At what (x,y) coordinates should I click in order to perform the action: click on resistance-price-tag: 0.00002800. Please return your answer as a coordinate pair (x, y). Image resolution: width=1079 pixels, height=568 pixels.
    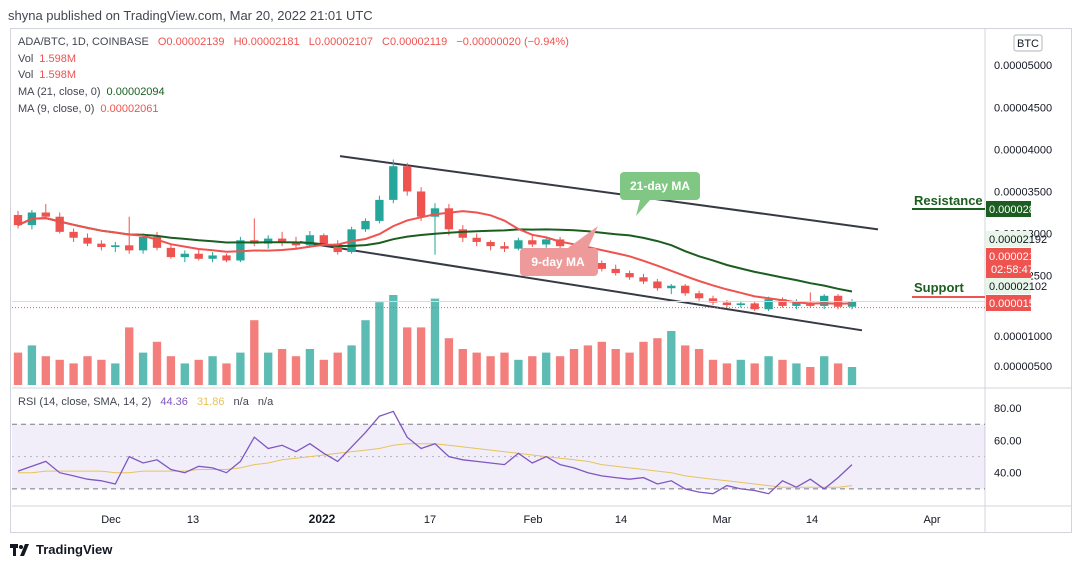
    Looking at the image, I should click on (1018, 210).